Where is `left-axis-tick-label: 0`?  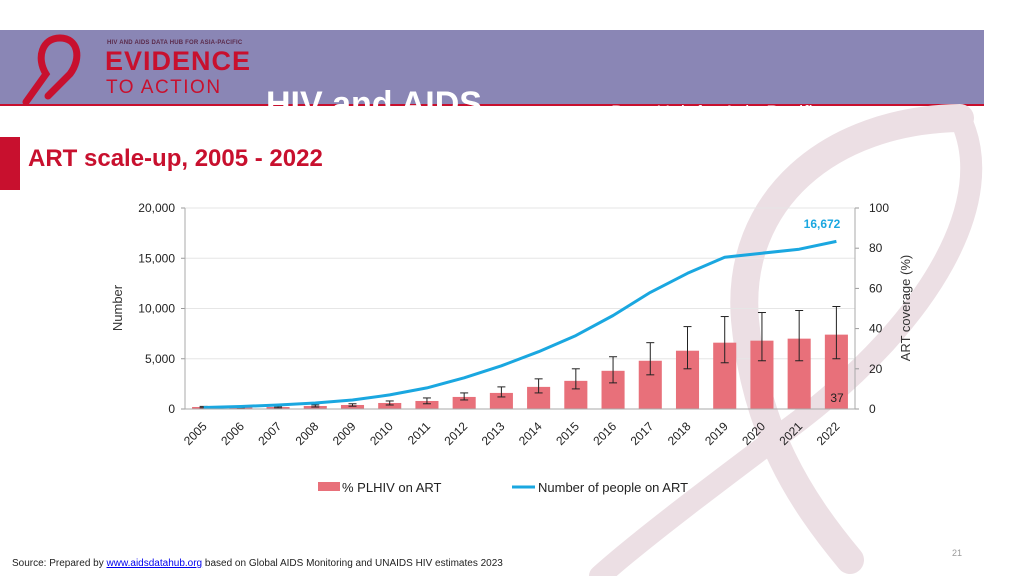
left-axis-tick-label: 0 is located at coordinates (171, 409).